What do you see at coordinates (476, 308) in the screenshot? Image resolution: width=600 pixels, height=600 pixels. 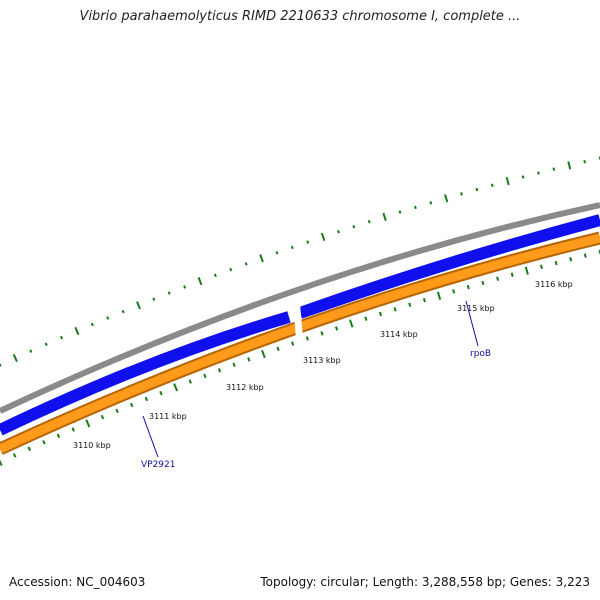 I see `scale-label: 3115 kbp` at bounding box center [476, 308].